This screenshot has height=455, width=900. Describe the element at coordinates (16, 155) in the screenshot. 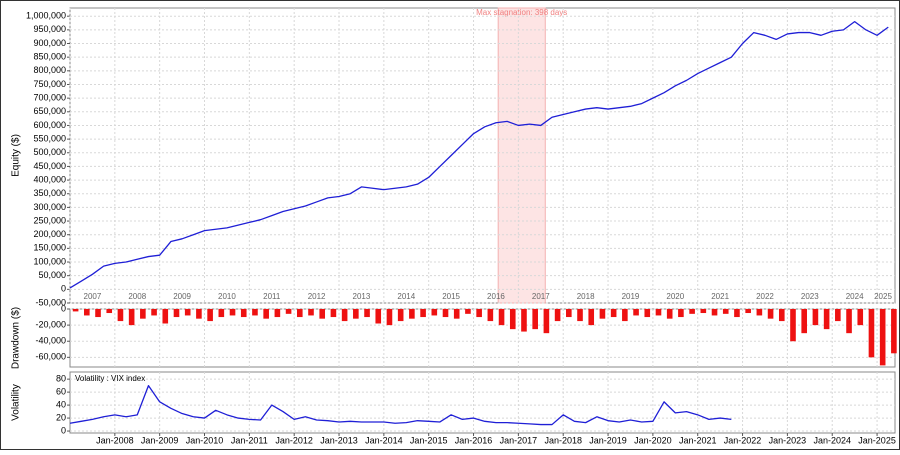

I see `y-axis-title: Equity ($)` at that location.